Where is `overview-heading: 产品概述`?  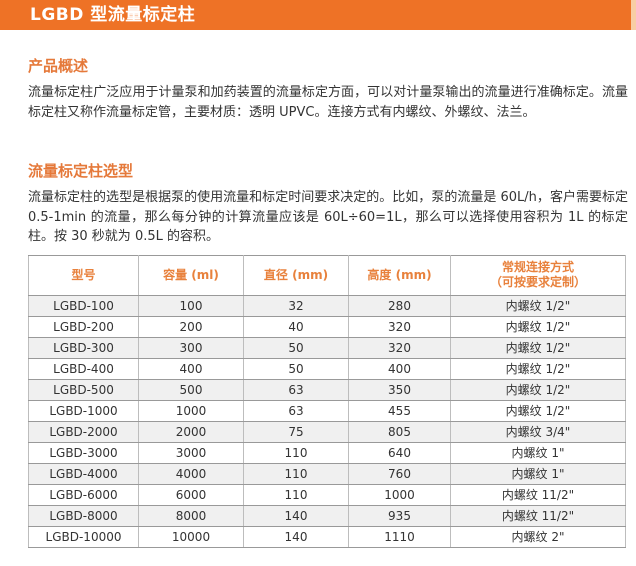 overview-heading: 产品概述 is located at coordinates (58, 66).